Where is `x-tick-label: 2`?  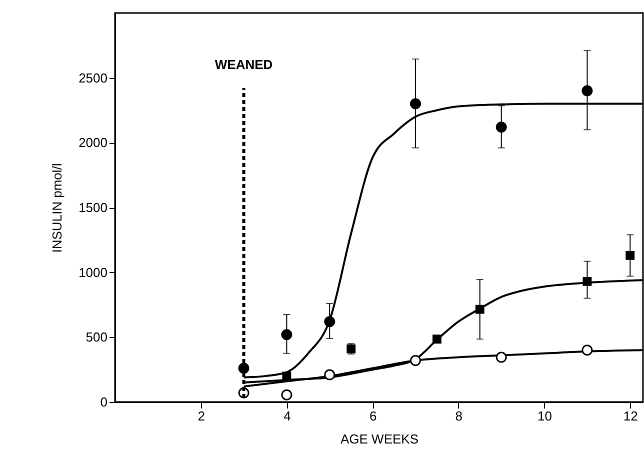 x-tick-label: 2 is located at coordinates (201, 416).